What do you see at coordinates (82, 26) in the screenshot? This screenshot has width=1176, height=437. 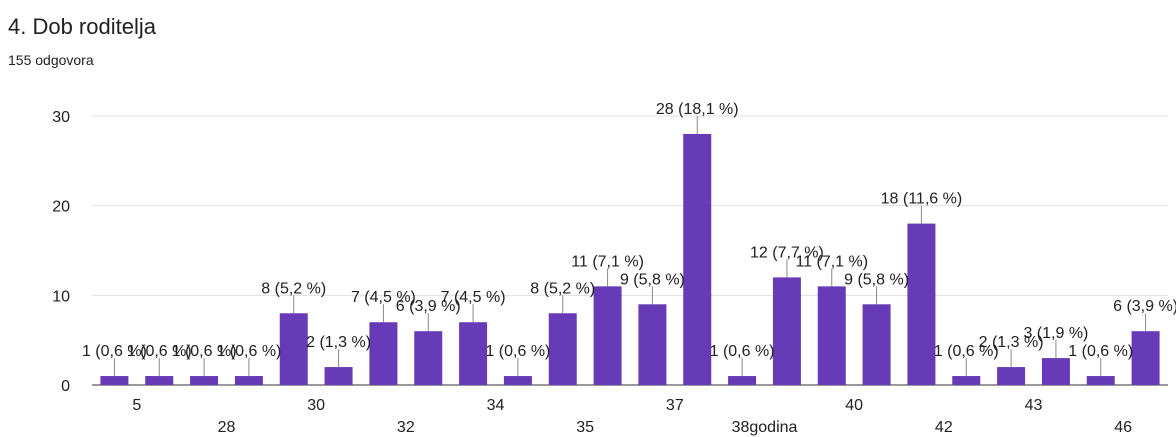 I see `chart-title: 4. Dob roditelja` at bounding box center [82, 26].